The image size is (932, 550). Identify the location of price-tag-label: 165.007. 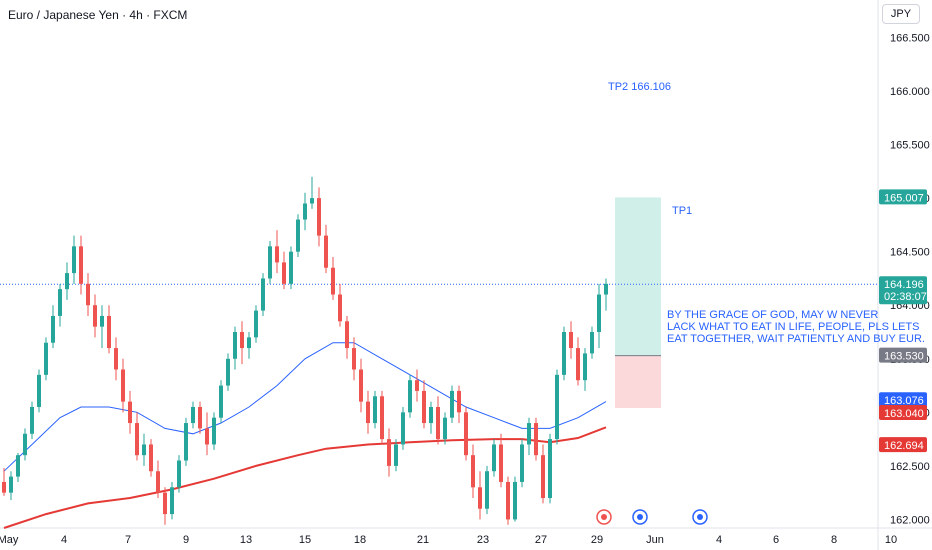
(904, 198).